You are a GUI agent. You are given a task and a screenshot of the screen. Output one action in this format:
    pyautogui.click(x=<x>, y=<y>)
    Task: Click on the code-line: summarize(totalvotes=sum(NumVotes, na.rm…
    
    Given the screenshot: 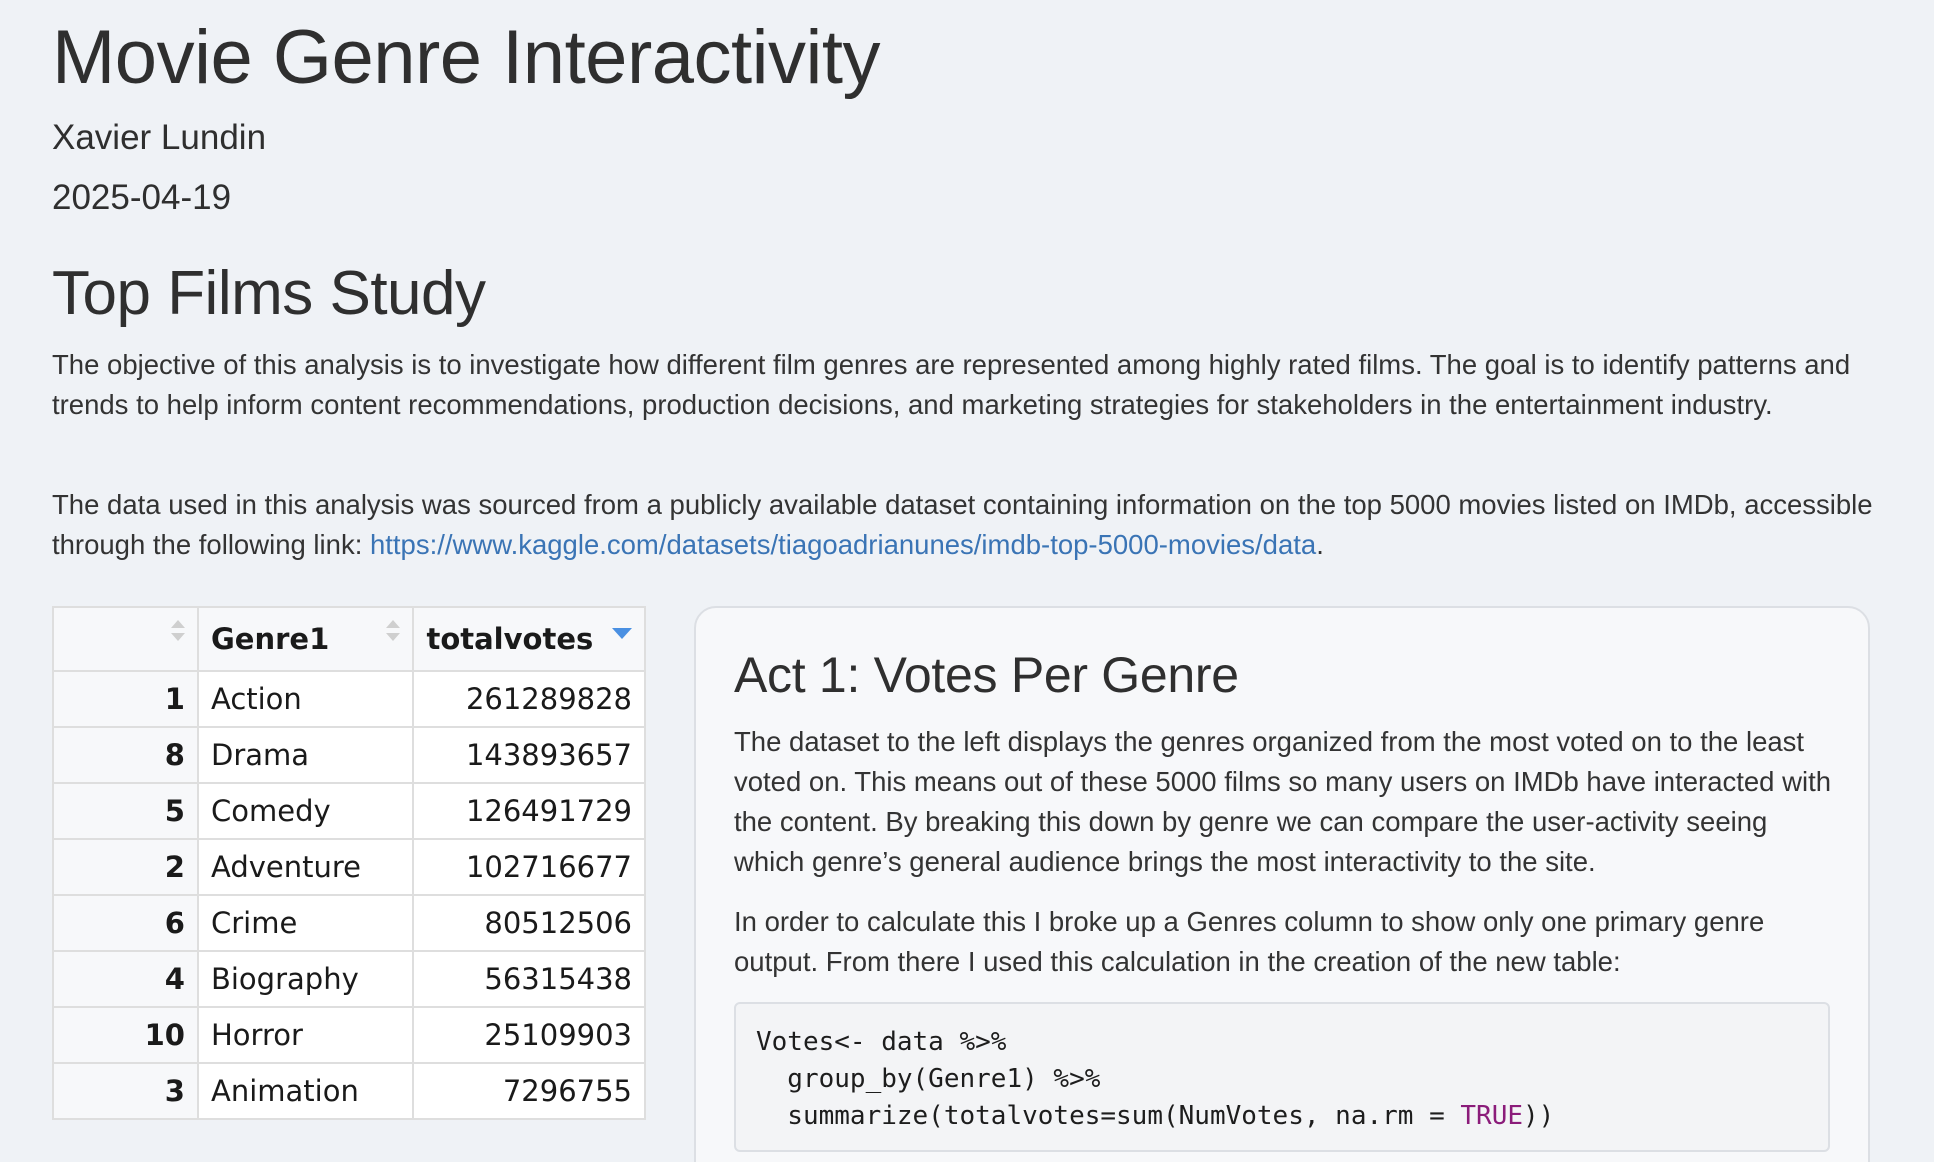 What is the action you would take?
    pyautogui.click(x=1155, y=1116)
    